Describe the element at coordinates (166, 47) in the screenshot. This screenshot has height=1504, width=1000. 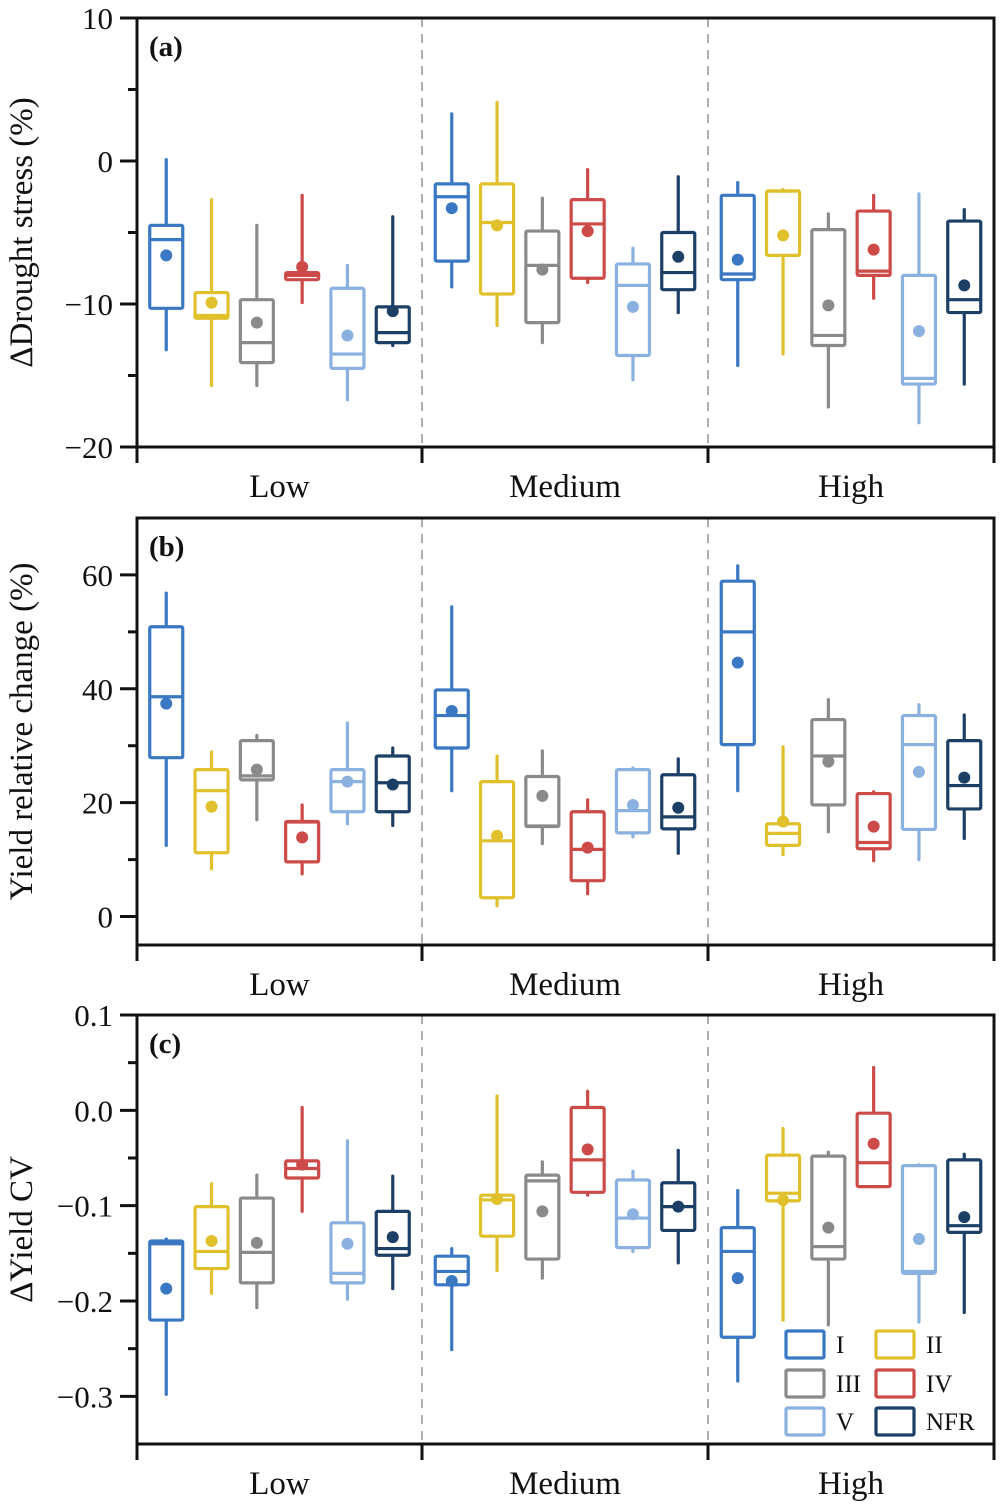
I see `panel-tag: (a)` at that location.